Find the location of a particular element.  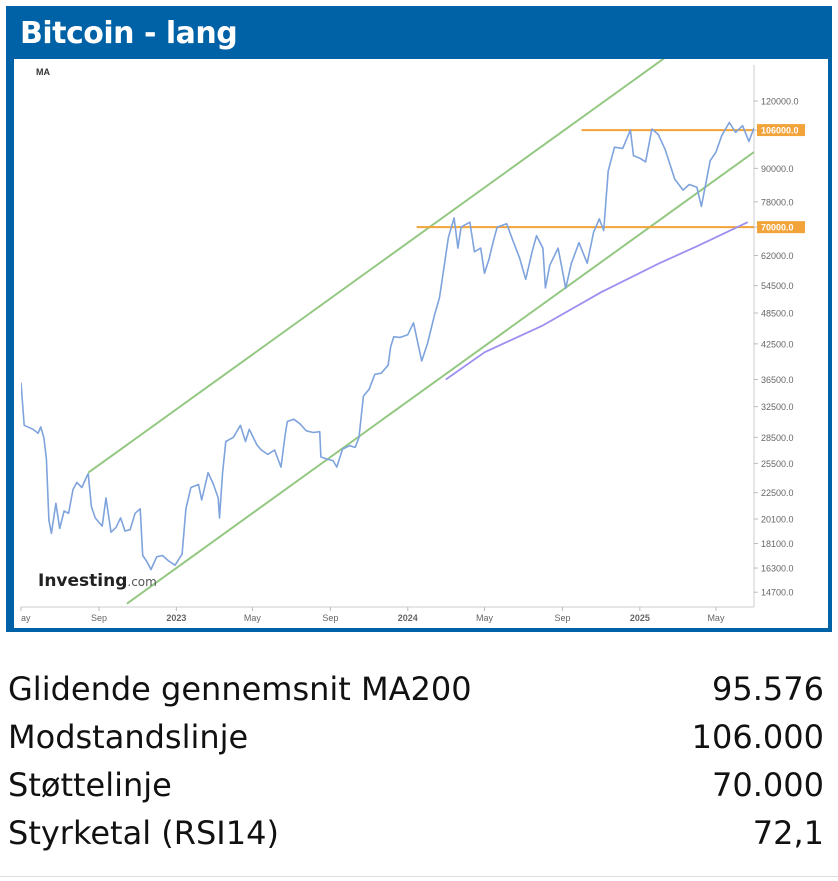

indicator-label: MA is located at coordinates (43, 72).